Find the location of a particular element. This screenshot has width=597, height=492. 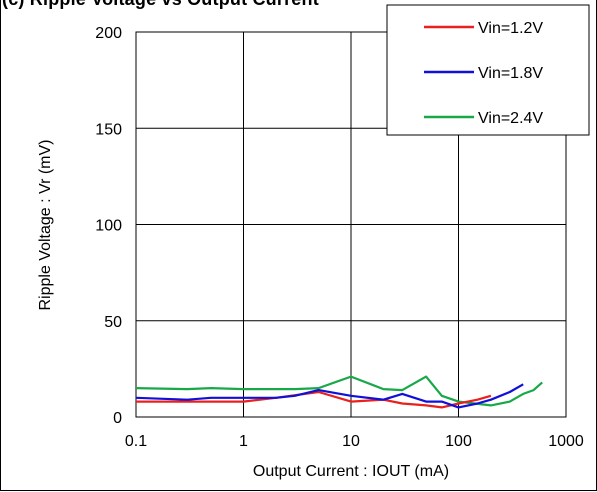

series-lines is located at coordinates (339, 392).